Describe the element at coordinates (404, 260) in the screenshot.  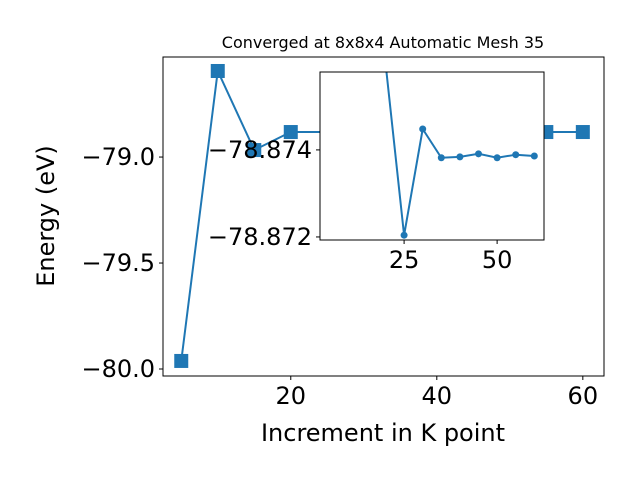
I see `x-tick-label: 25` at that location.